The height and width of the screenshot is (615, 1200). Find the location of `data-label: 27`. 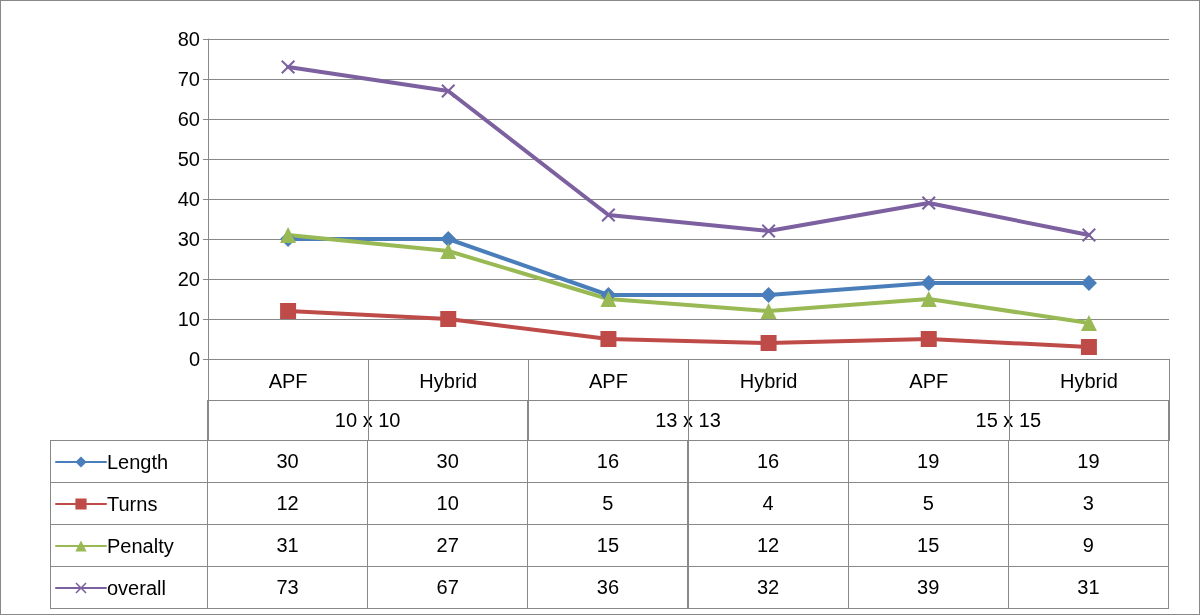

data-label: 27 is located at coordinates (448, 545).